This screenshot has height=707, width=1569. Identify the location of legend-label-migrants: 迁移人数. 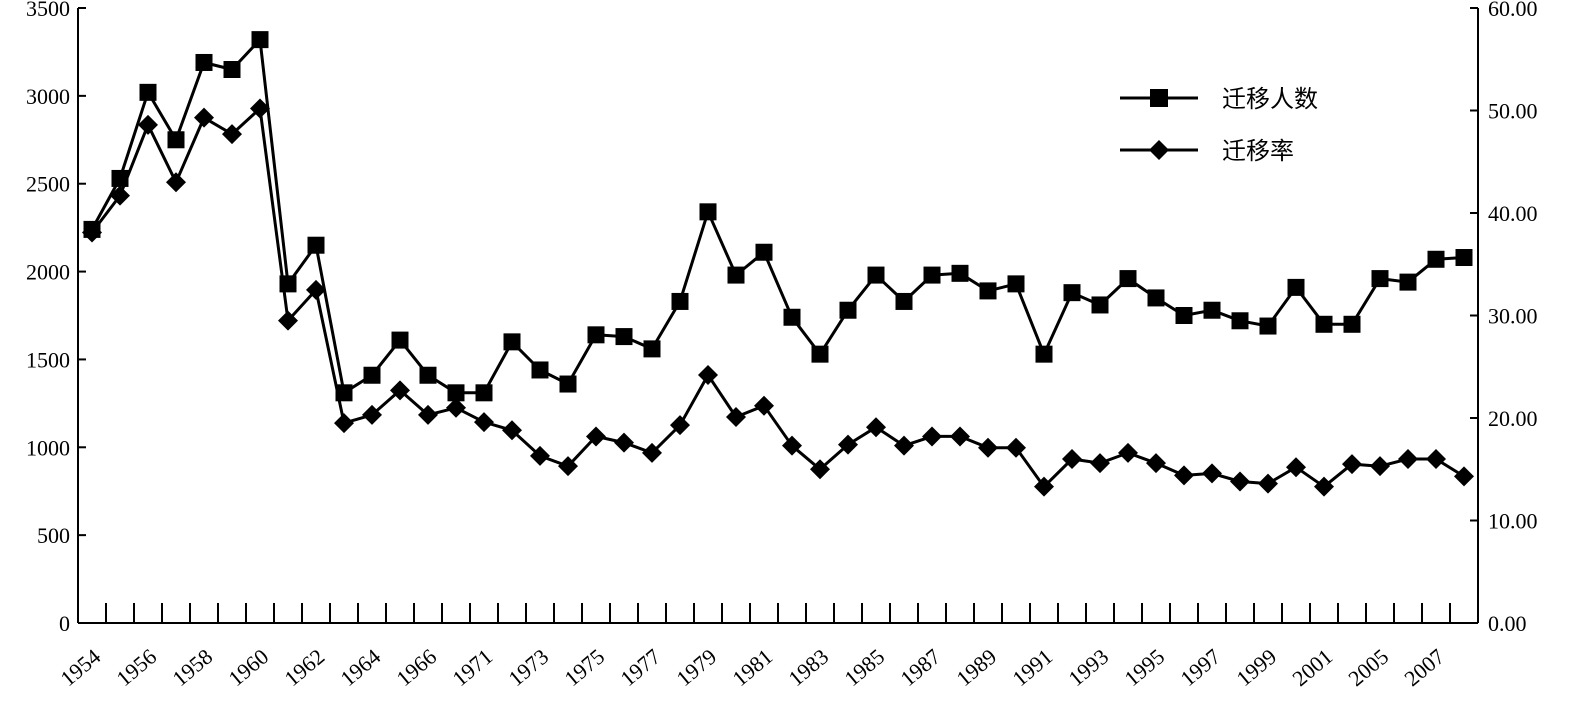
(1270, 99).